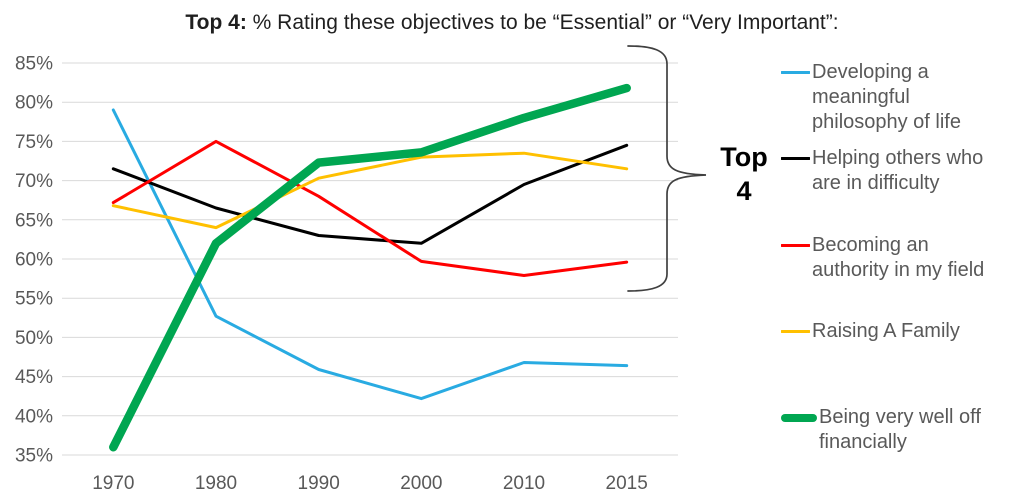  Describe the element at coordinates (34, 377) in the screenshot. I see `y-axis-tick-label: 45%` at that location.